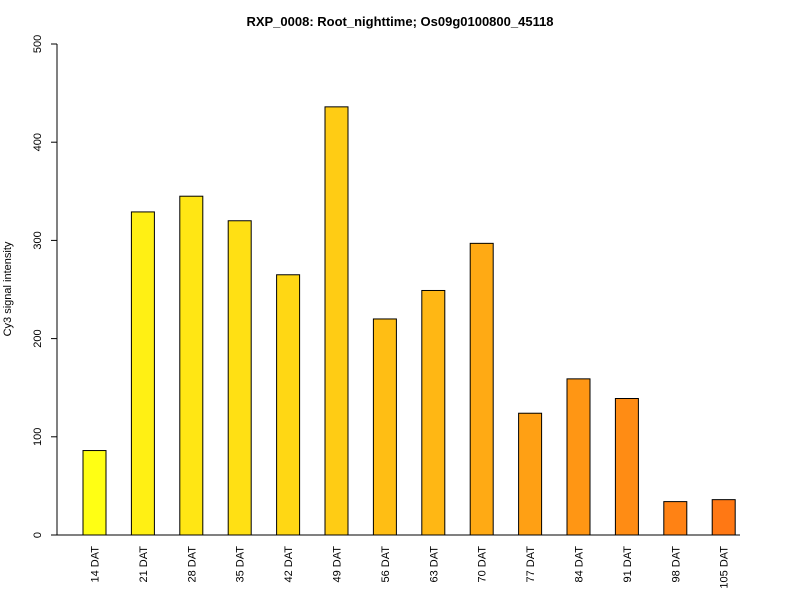  Describe the element at coordinates (434, 564) in the screenshot. I see `x-tick-label: 63 DAT` at that location.